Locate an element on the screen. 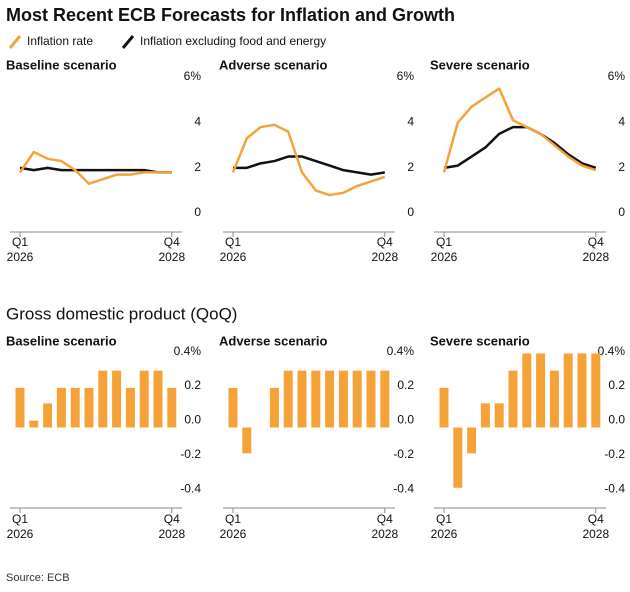 This screenshot has height=592, width=630. legend-label: Inflation rate is located at coordinates (60, 41).